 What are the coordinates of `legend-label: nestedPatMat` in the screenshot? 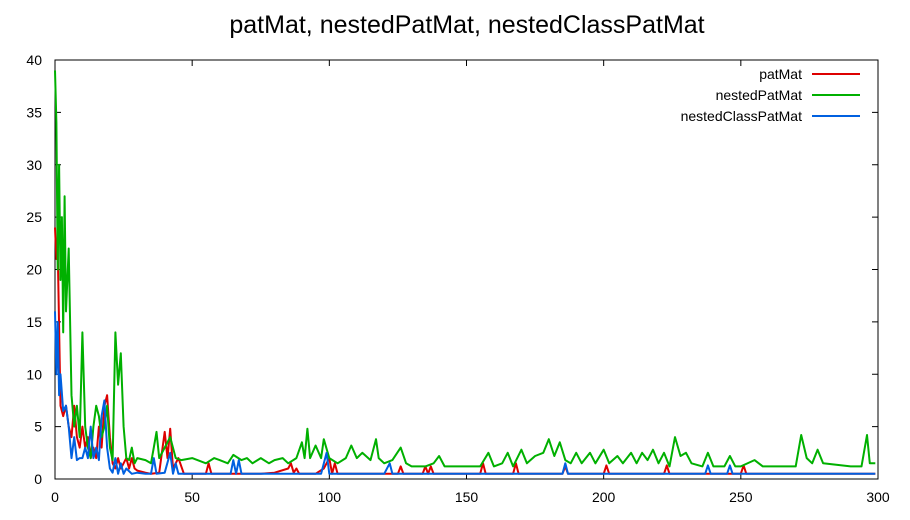 It's located at (759, 95).